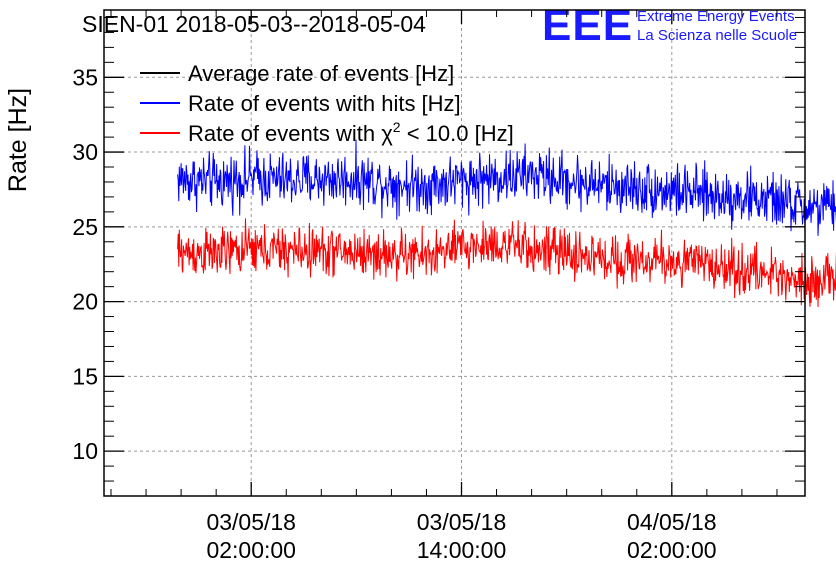 Image resolution: width=836 pixels, height=572 pixels. What do you see at coordinates (672, 522) in the screenshot?
I see `x-tick-label-date: 04/05/18` at bounding box center [672, 522].